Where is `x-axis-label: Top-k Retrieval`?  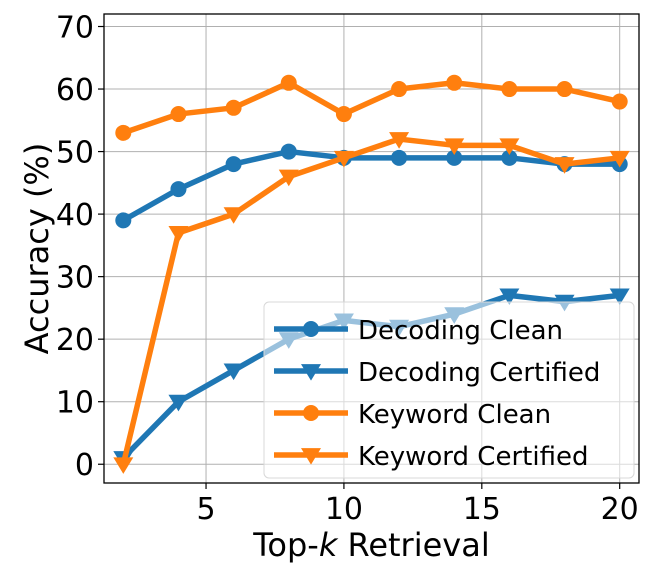
x-axis-label: Top-k Retrieval is located at coordinates (370, 545).